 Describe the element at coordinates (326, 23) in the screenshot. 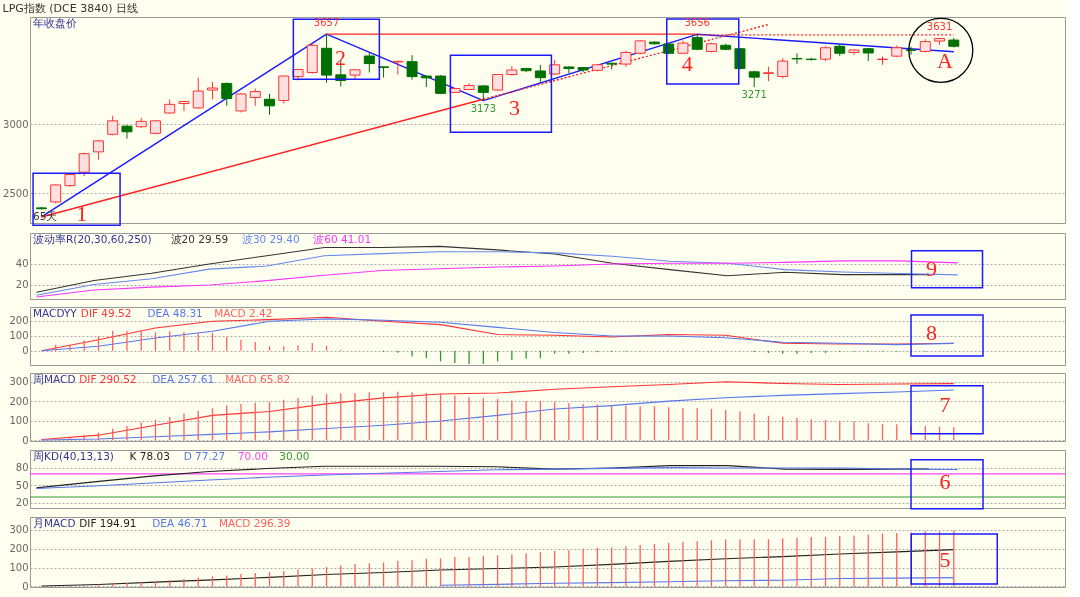

I see `annotation: 3657` at that location.